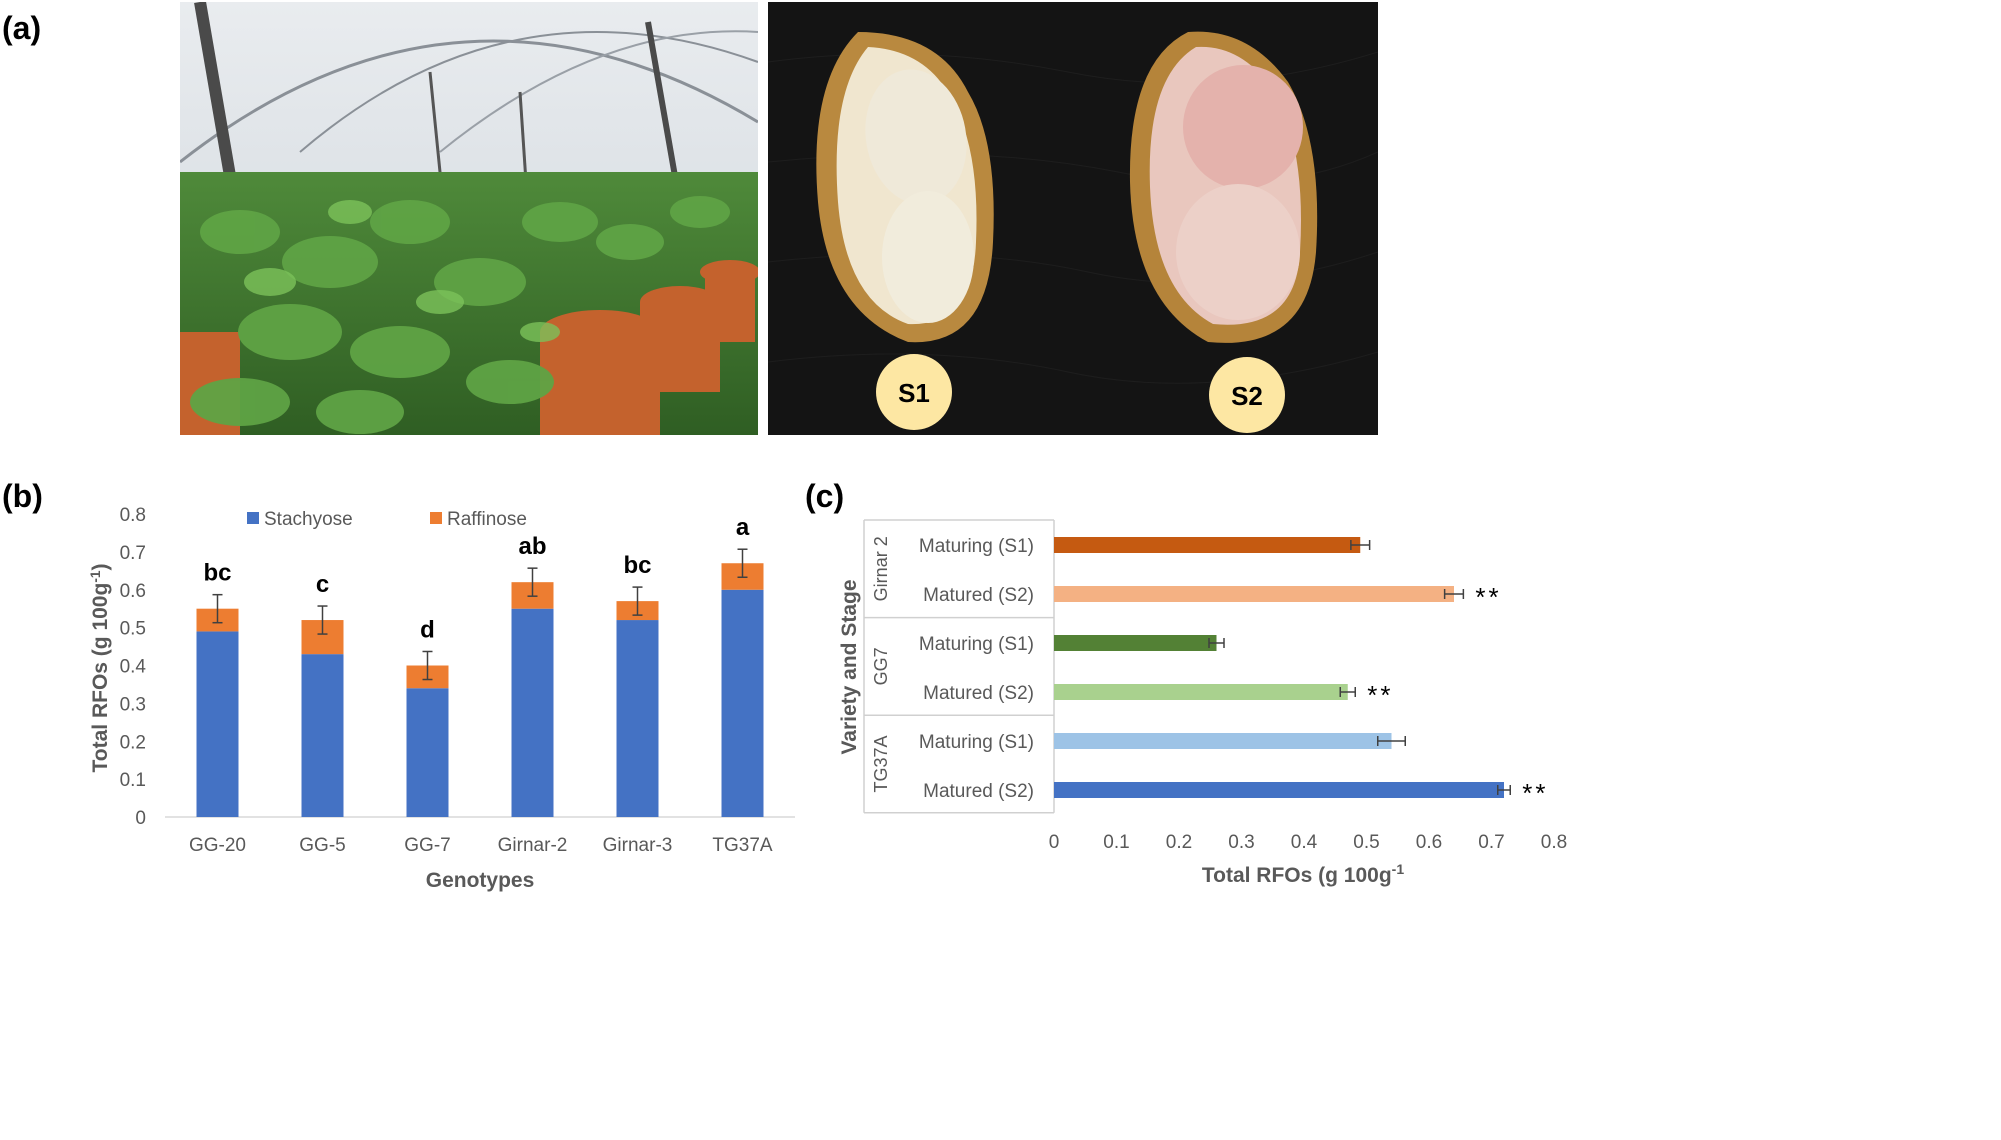 The height and width of the screenshot is (1140, 2001). What do you see at coordinates (427, 629) in the screenshot?
I see `significance-letter: d` at bounding box center [427, 629].